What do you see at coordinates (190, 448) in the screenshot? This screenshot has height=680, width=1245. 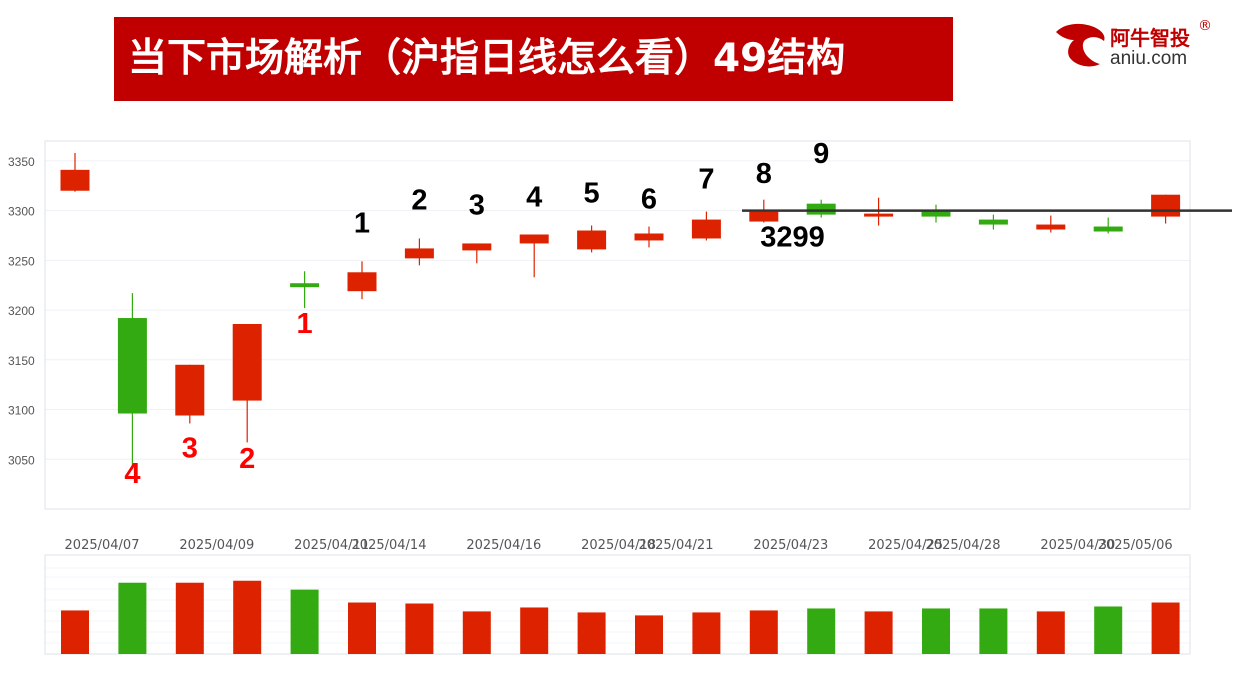 I see `annotation-red: 3` at bounding box center [190, 448].